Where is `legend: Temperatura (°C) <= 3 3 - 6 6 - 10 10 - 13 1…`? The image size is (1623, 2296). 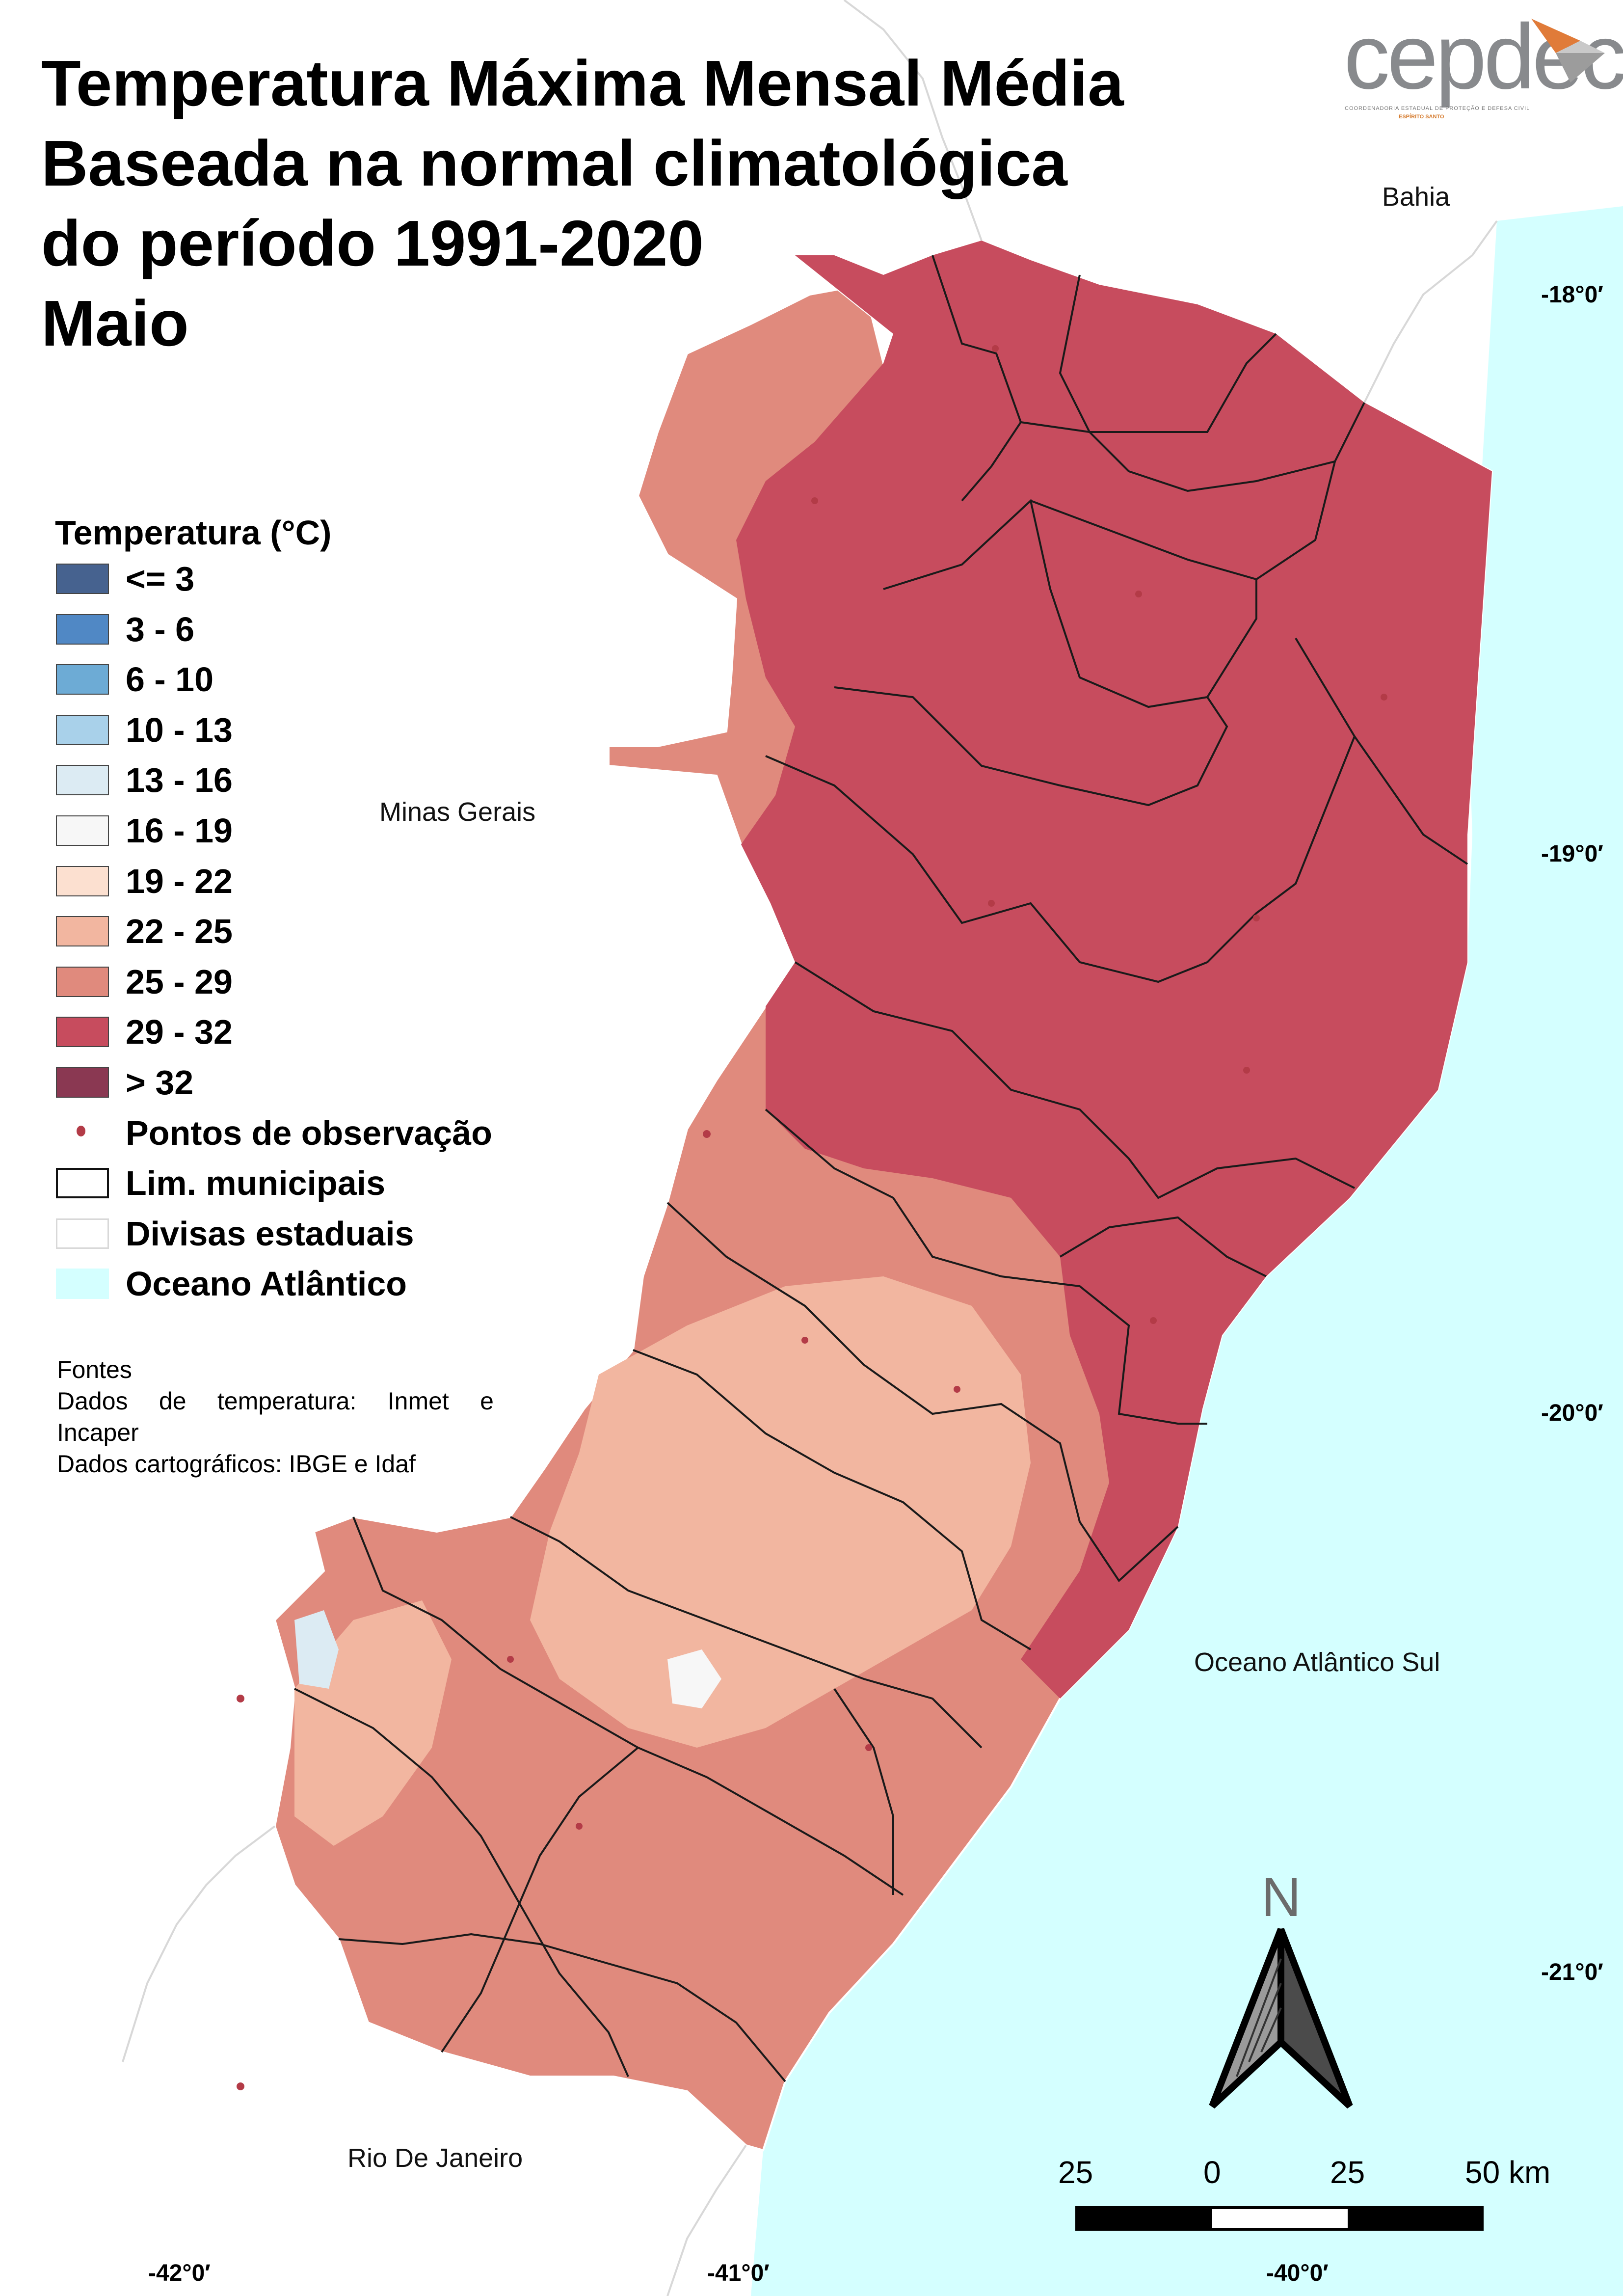 legend: Temperatura (°C) <= 3 3 - 6 6 - 10 10 - 13 1… is located at coordinates (273, 912).